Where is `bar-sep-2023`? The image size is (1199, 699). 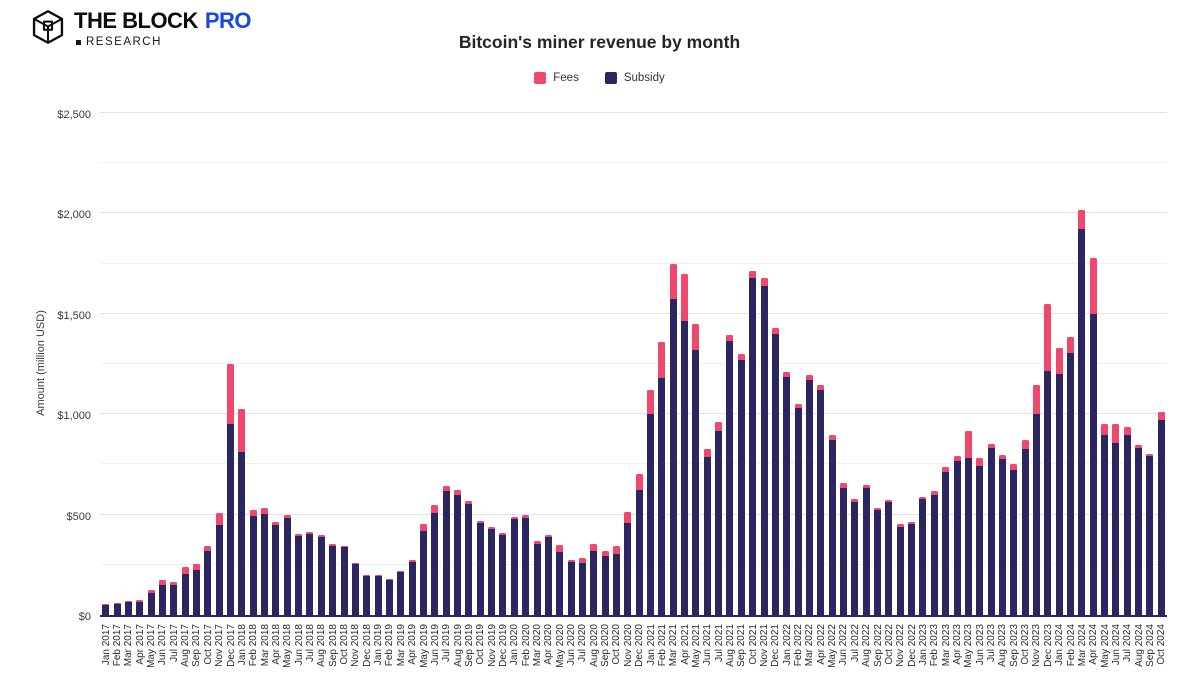
bar-sep-2023 is located at coordinates (1014, 539).